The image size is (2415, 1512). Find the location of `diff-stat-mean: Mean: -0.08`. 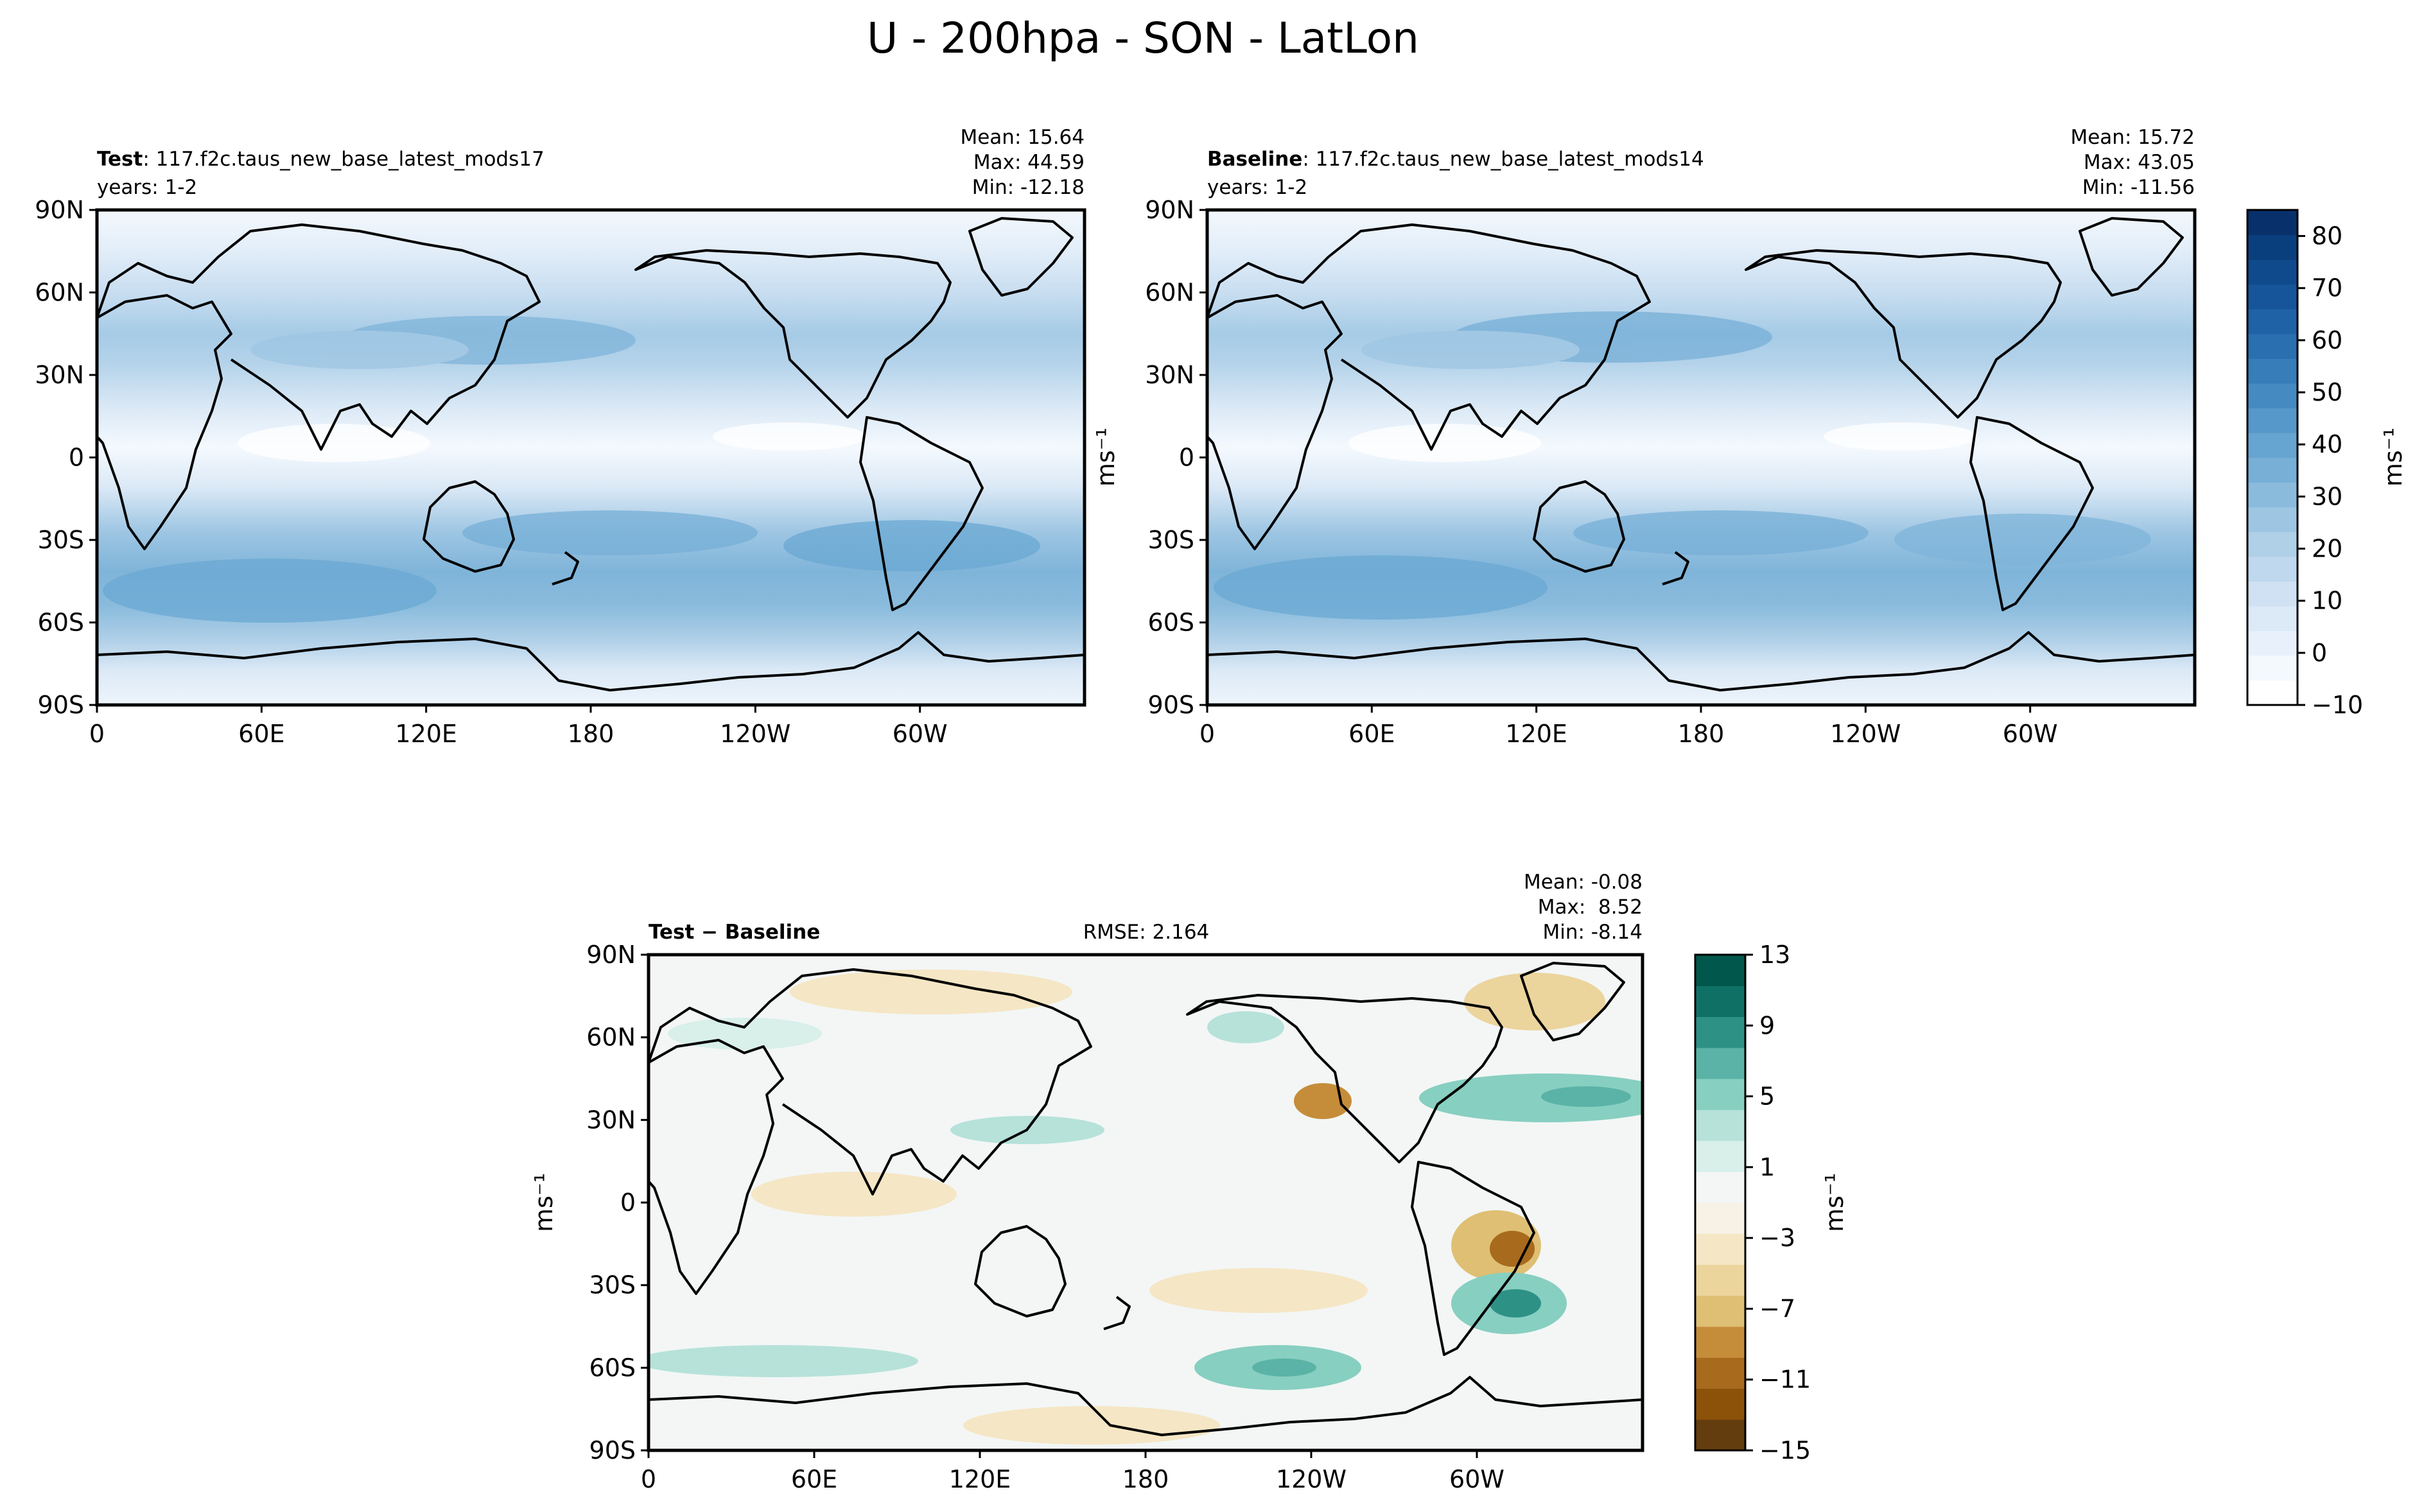

diff-stat-mean: Mean: -0.08 is located at coordinates (1583, 882).